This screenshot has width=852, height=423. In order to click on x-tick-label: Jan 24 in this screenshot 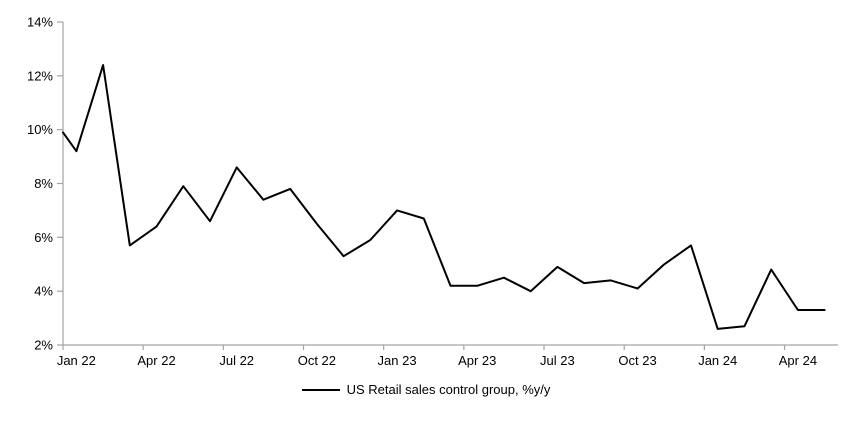, I will do `click(717, 360)`.